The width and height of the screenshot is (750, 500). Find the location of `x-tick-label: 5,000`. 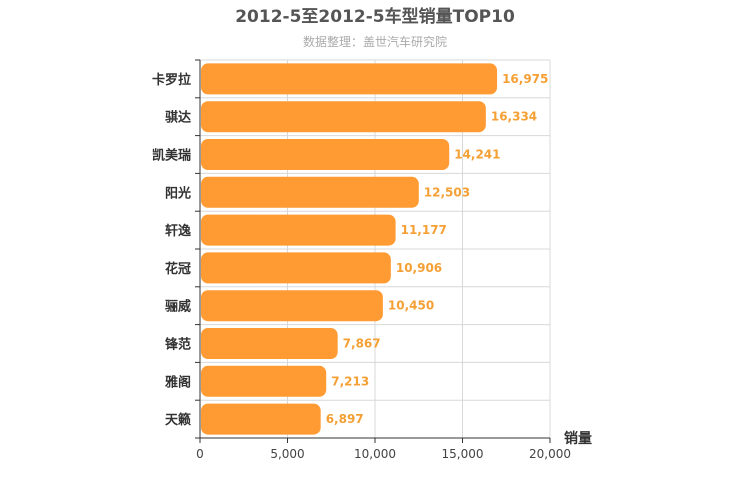

x-tick-label: 5,000 is located at coordinates (287, 454).